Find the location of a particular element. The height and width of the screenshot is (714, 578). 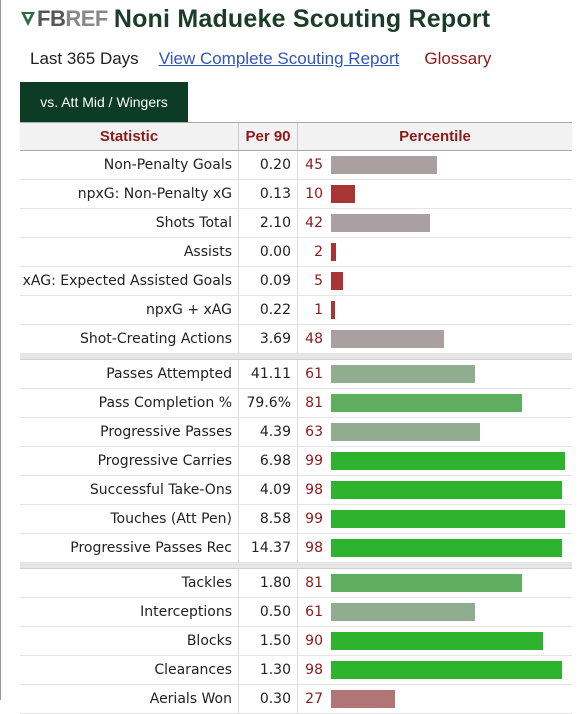

percentile-value: 10 is located at coordinates (314, 194).